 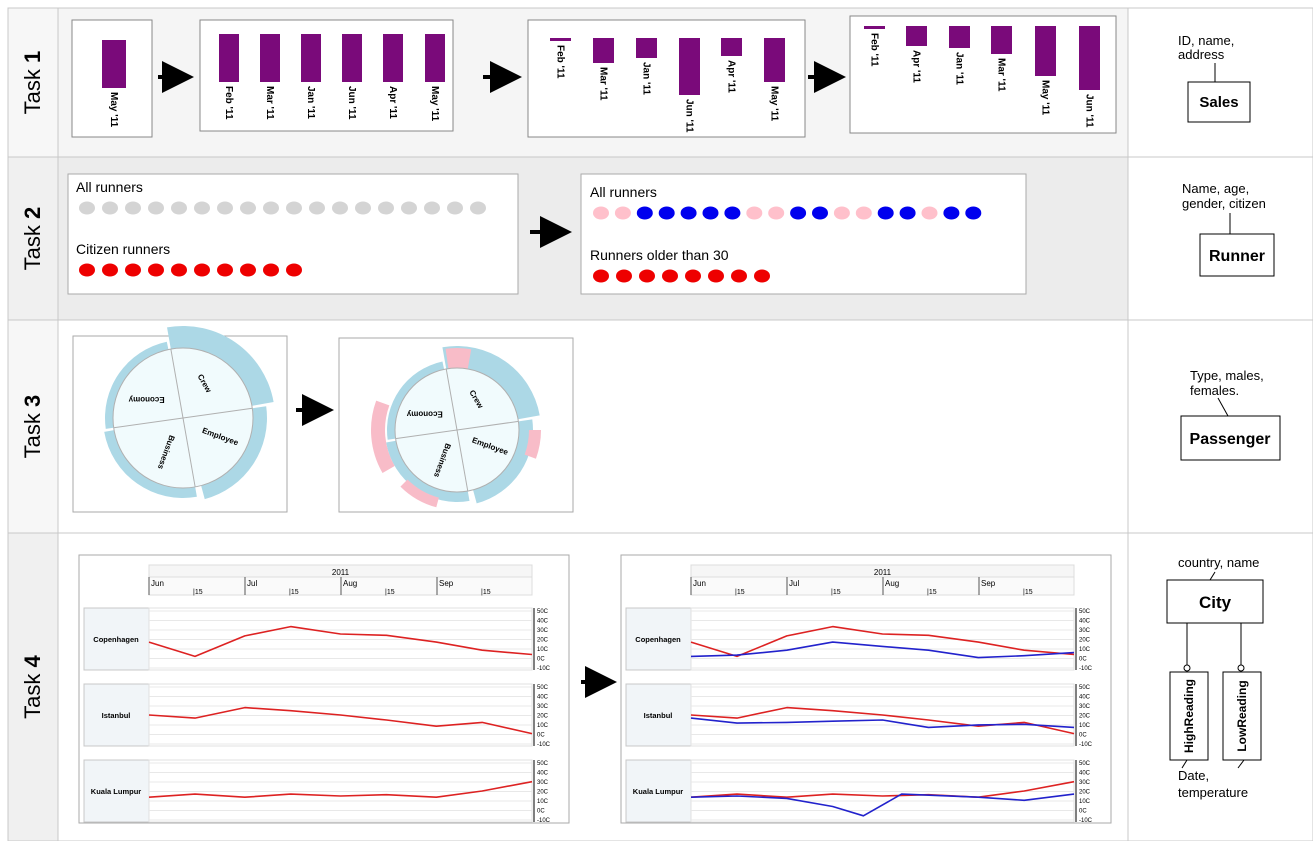 I want to click on task4-month-label: Aug, so click(x=892, y=583).